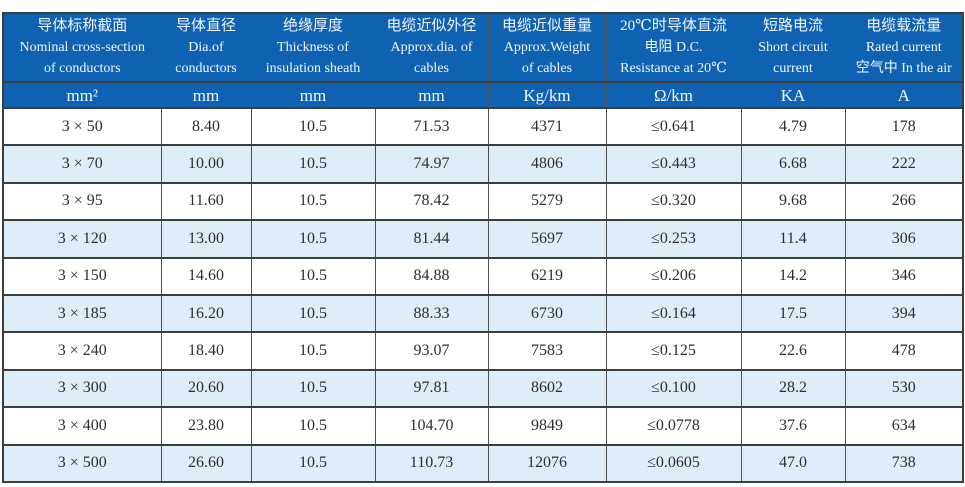 This screenshot has width=965, height=487. I want to click on unit-cell: Ω/km, so click(673, 95).